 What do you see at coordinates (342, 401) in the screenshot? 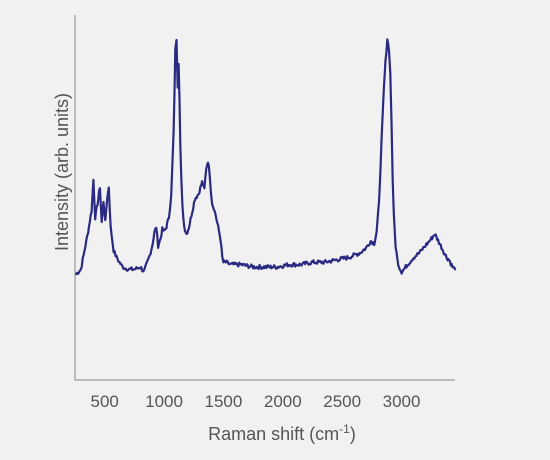
I see `x-tick-label-2500: 2500` at bounding box center [342, 401].